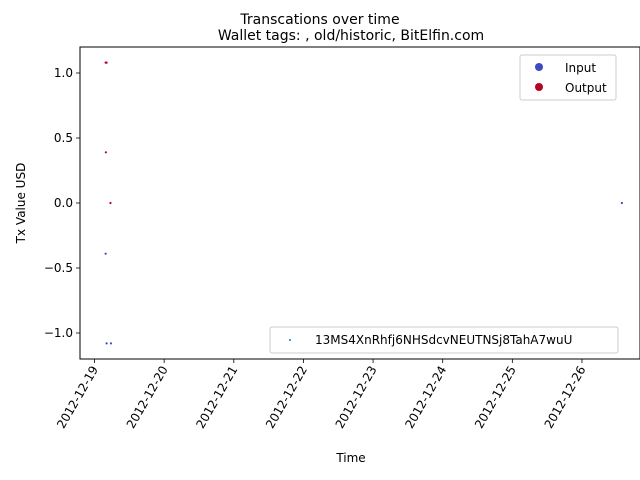  I want to click on legend-label-input: Input, so click(580, 68).